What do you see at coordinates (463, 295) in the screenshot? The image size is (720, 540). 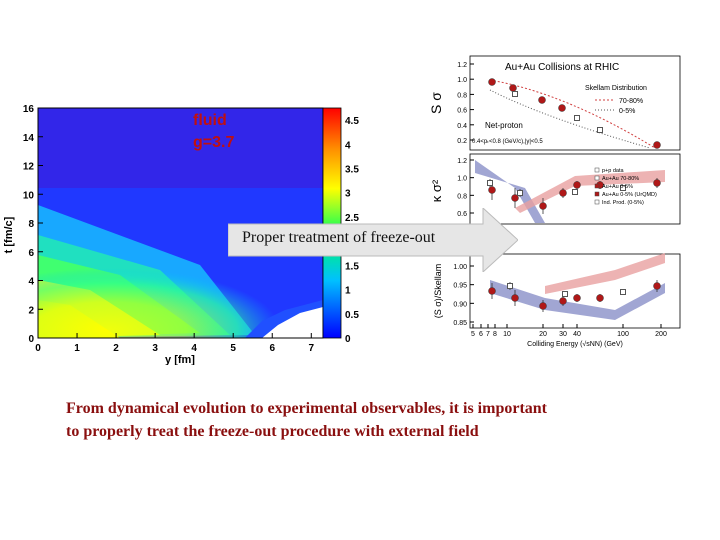 I see `bottom-y-ticks: 1.00 0.95 0.90 0.85` at bounding box center [463, 295].